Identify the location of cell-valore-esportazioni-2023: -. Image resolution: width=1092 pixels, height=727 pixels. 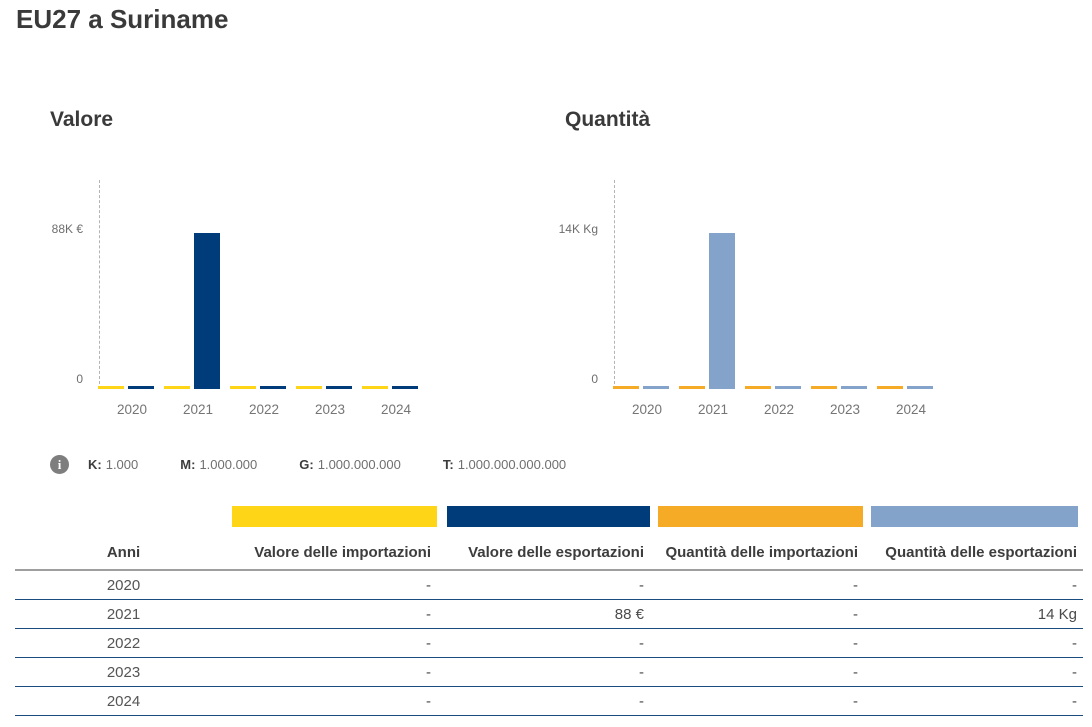
(543, 672).